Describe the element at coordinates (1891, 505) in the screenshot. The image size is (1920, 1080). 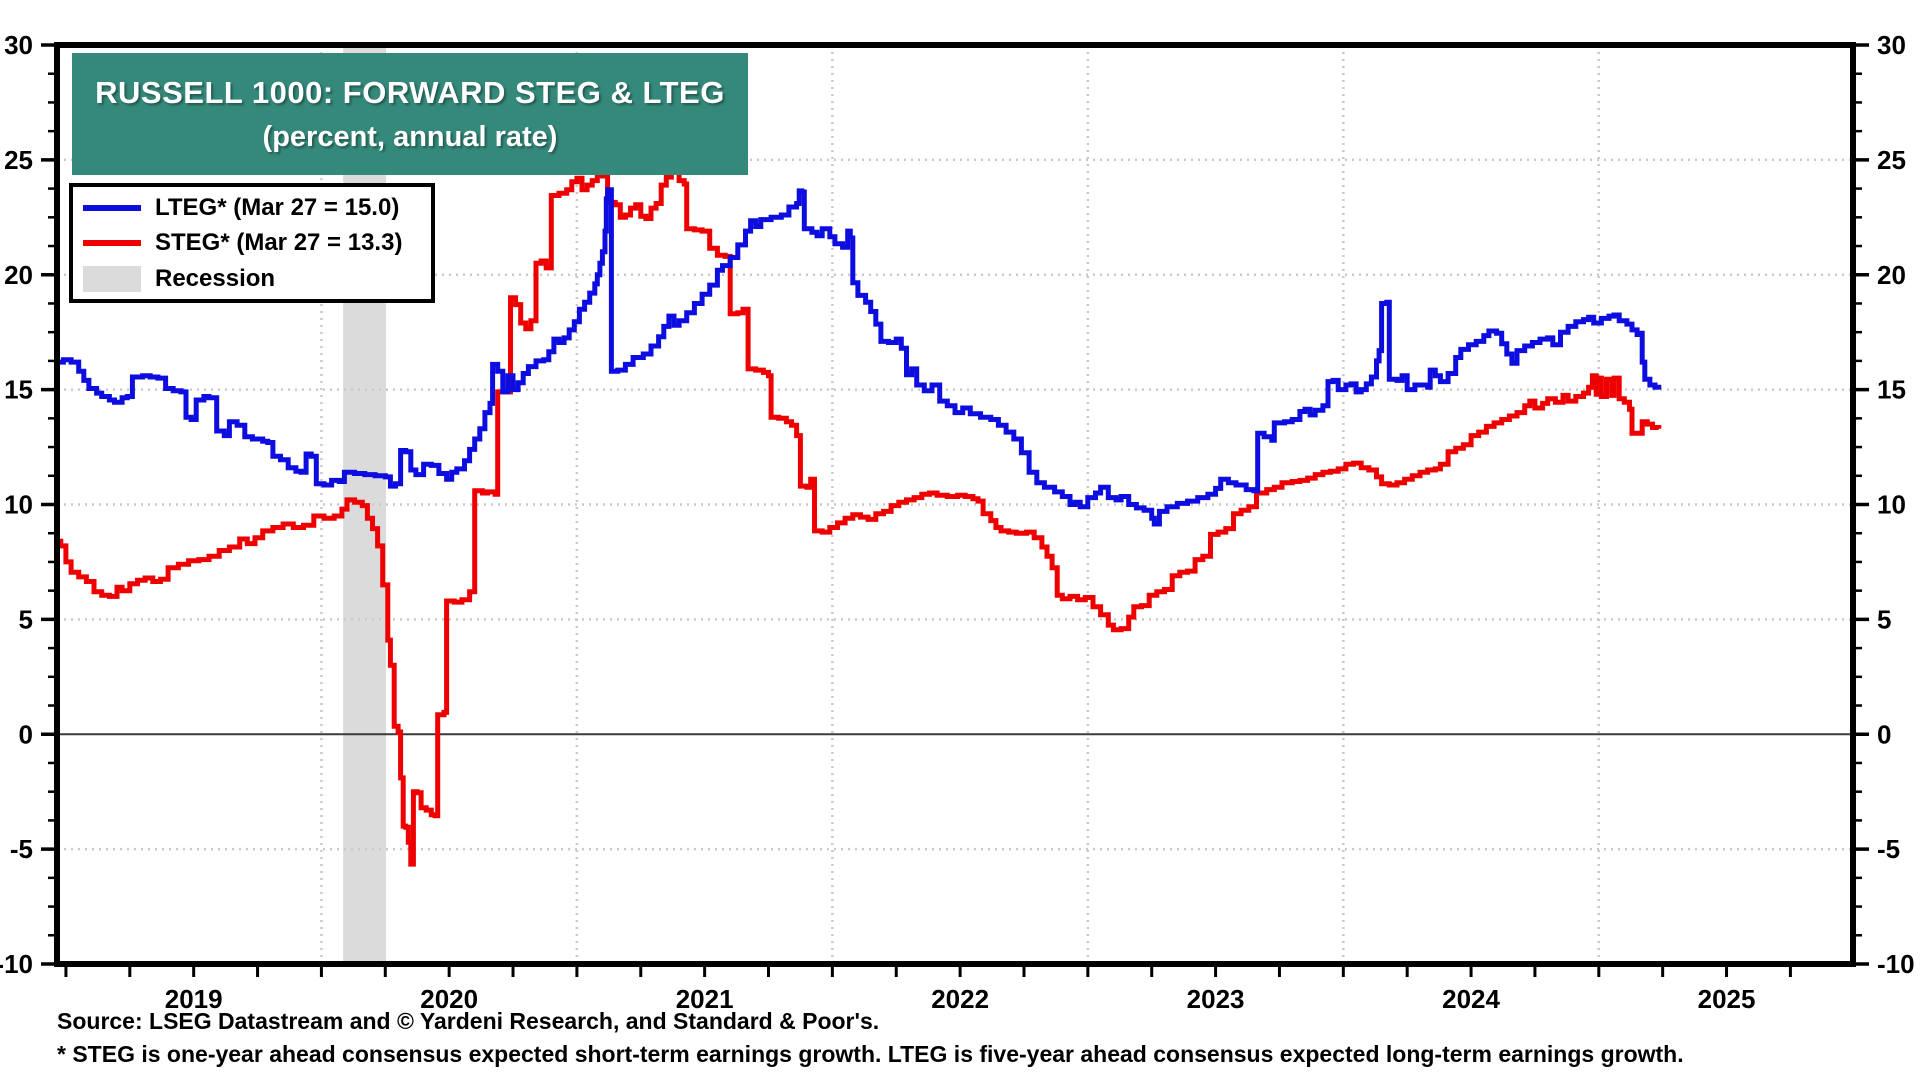
I see `y-axis-tick-label-right: 10` at that location.